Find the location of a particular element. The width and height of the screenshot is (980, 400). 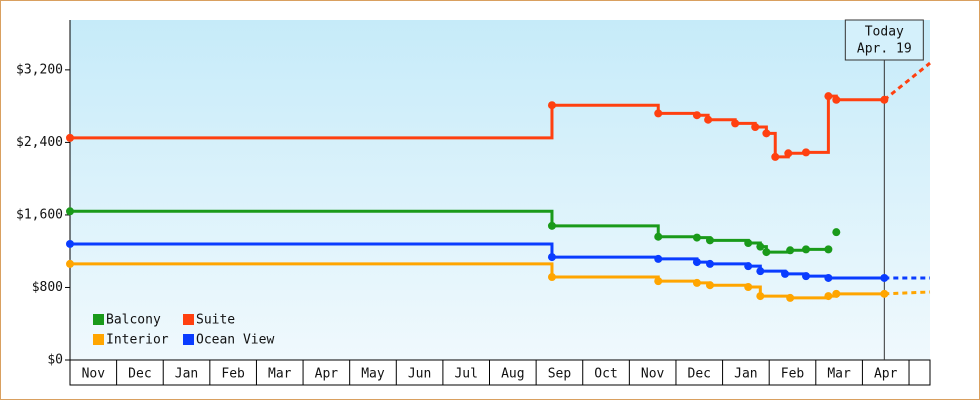

today-date: Apr. 19 is located at coordinates (884, 49).